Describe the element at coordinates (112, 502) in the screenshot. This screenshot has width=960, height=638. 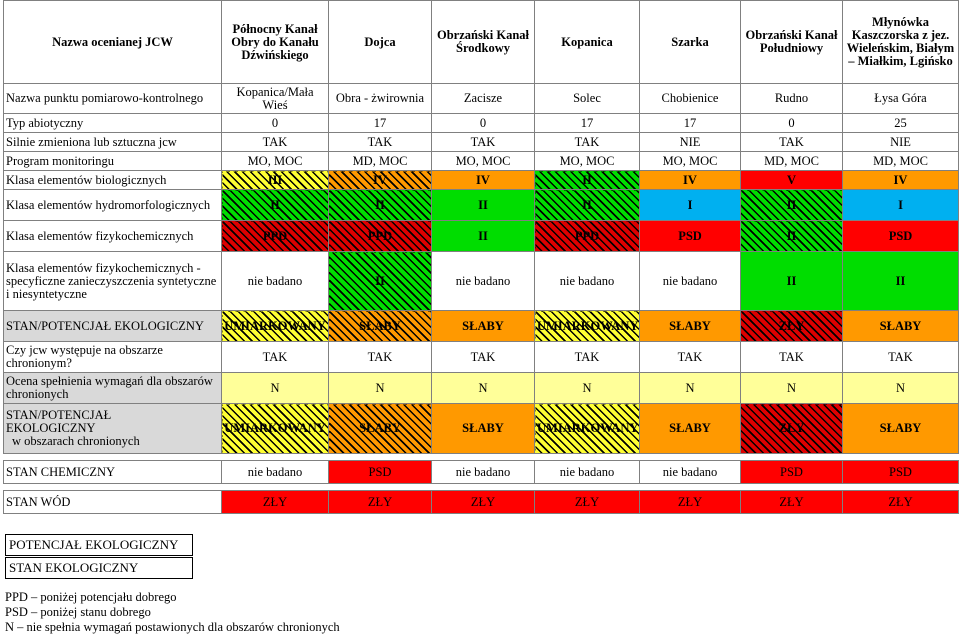
I see `row-label: STAN WÓD` at that location.